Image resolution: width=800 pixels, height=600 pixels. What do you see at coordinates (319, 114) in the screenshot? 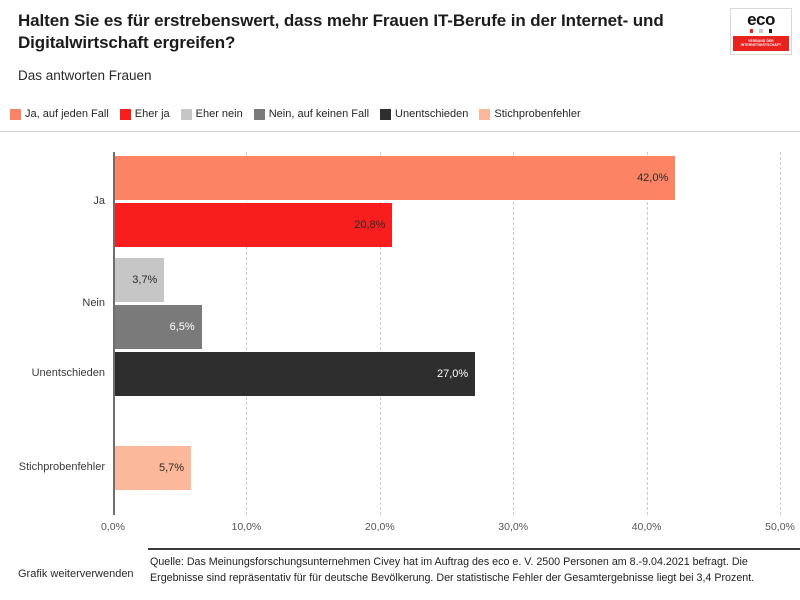
I see `legend-label: Nein, auf keinen Fall` at bounding box center [319, 114].